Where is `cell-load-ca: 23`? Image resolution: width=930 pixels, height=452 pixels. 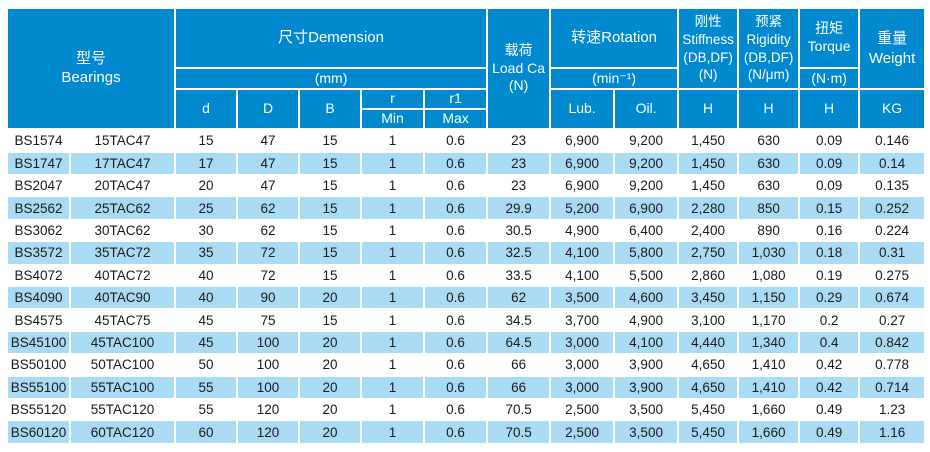 cell-load-ca: 23 is located at coordinates (519, 140).